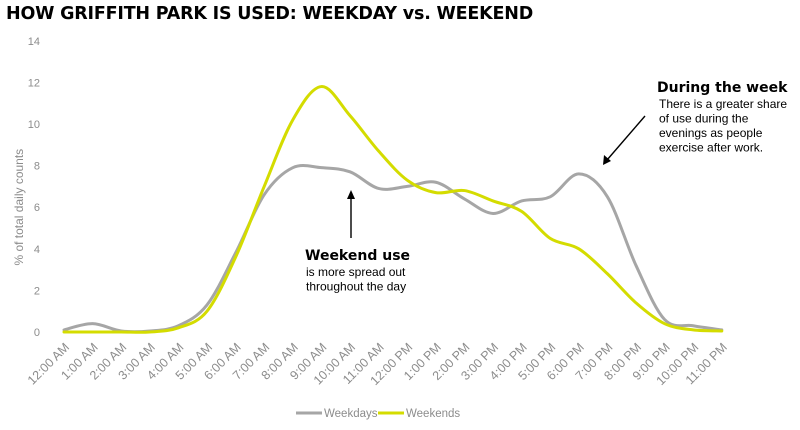 The height and width of the screenshot is (430, 800). What do you see at coordinates (357, 256) in the screenshot?
I see `annotation-heading: Weekend use` at bounding box center [357, 256].